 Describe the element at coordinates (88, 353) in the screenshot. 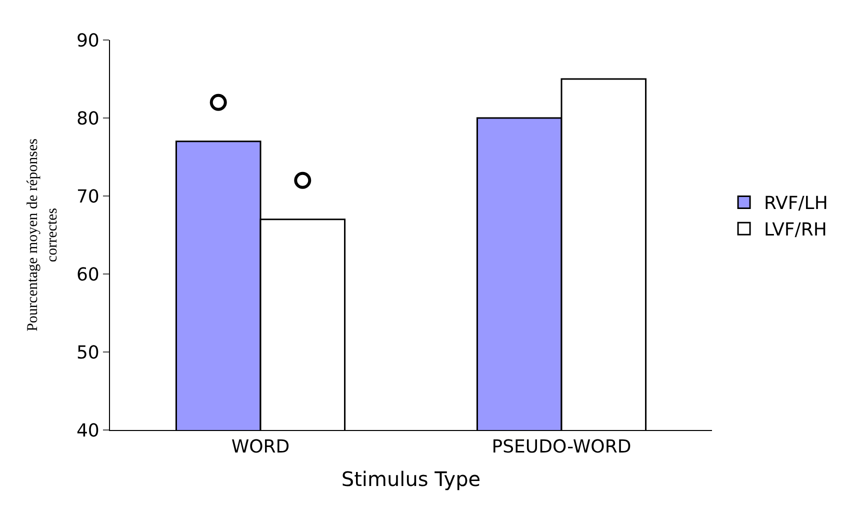

I see `y-tick-label: 50` at that location.